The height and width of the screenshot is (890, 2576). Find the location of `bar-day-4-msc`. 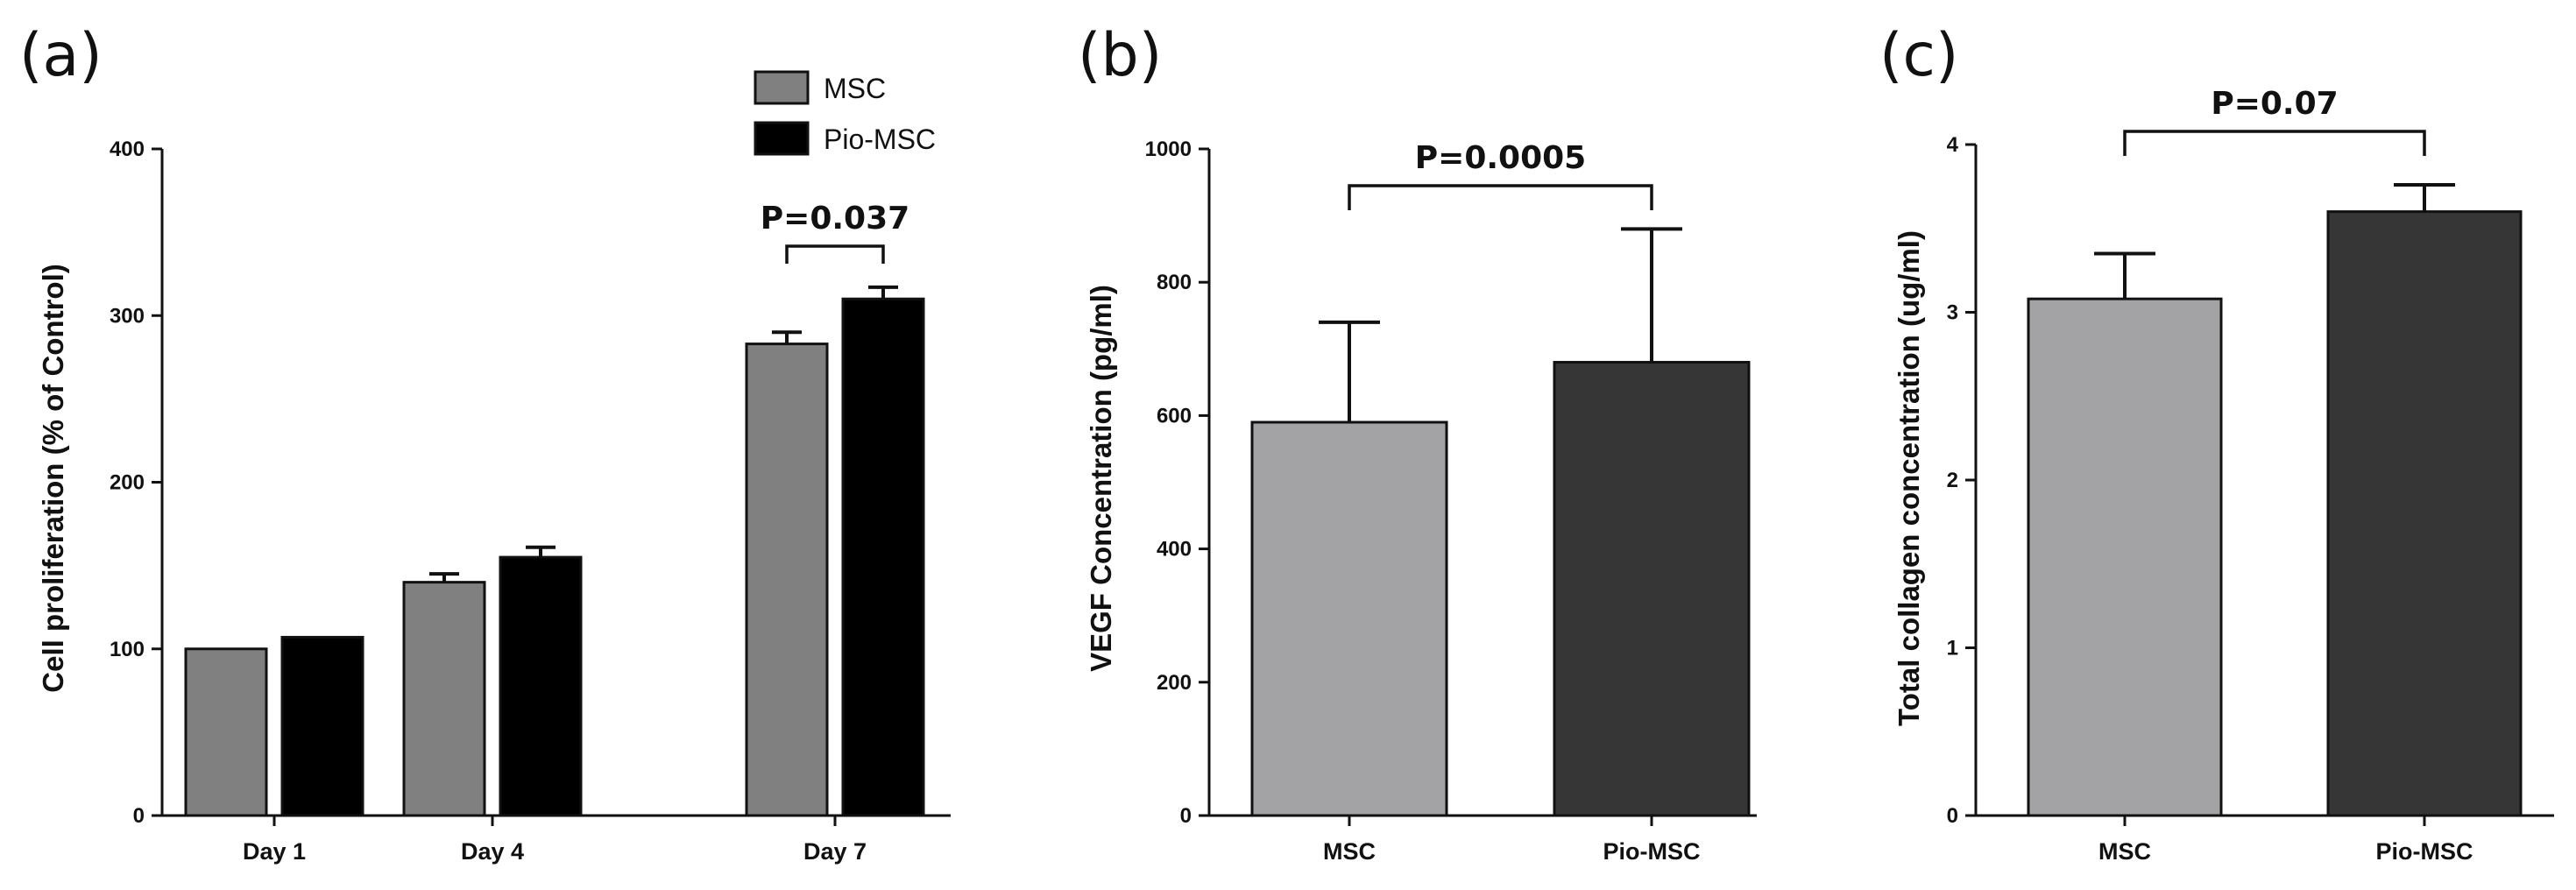

bar-day-4-msc is located at coordinates (444, 699).